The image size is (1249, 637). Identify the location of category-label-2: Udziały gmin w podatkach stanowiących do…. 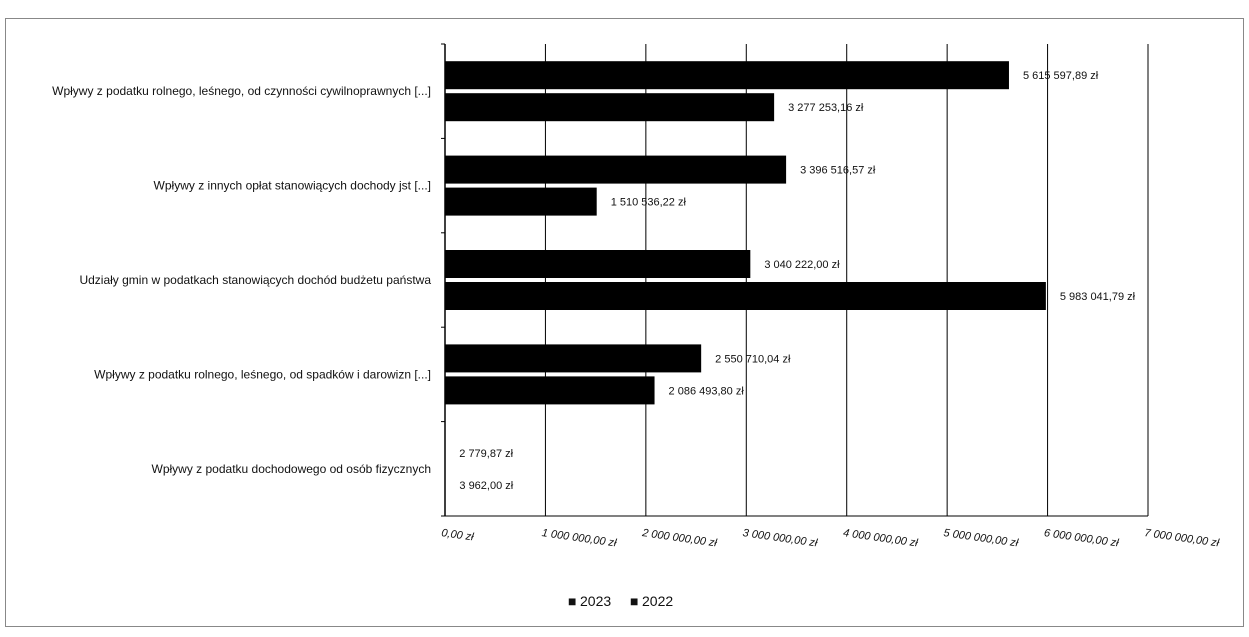
(255, 280).